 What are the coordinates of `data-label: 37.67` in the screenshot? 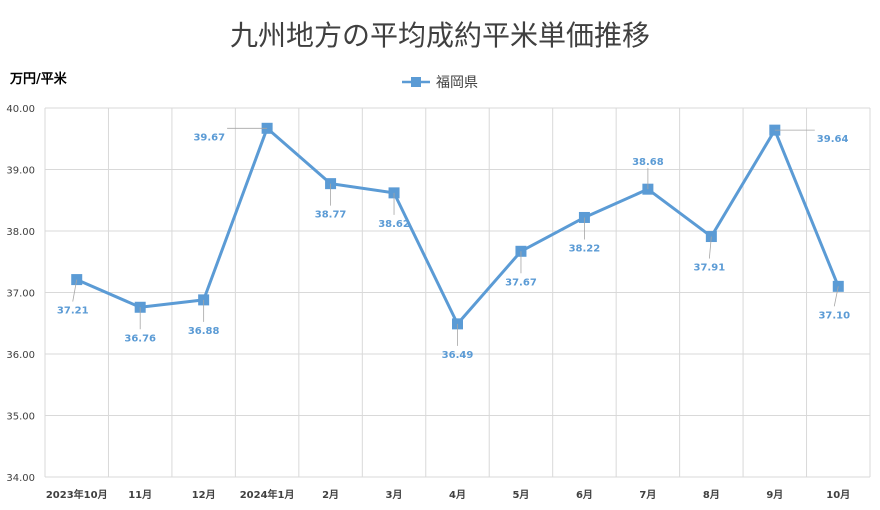 It's located at (521, 282).